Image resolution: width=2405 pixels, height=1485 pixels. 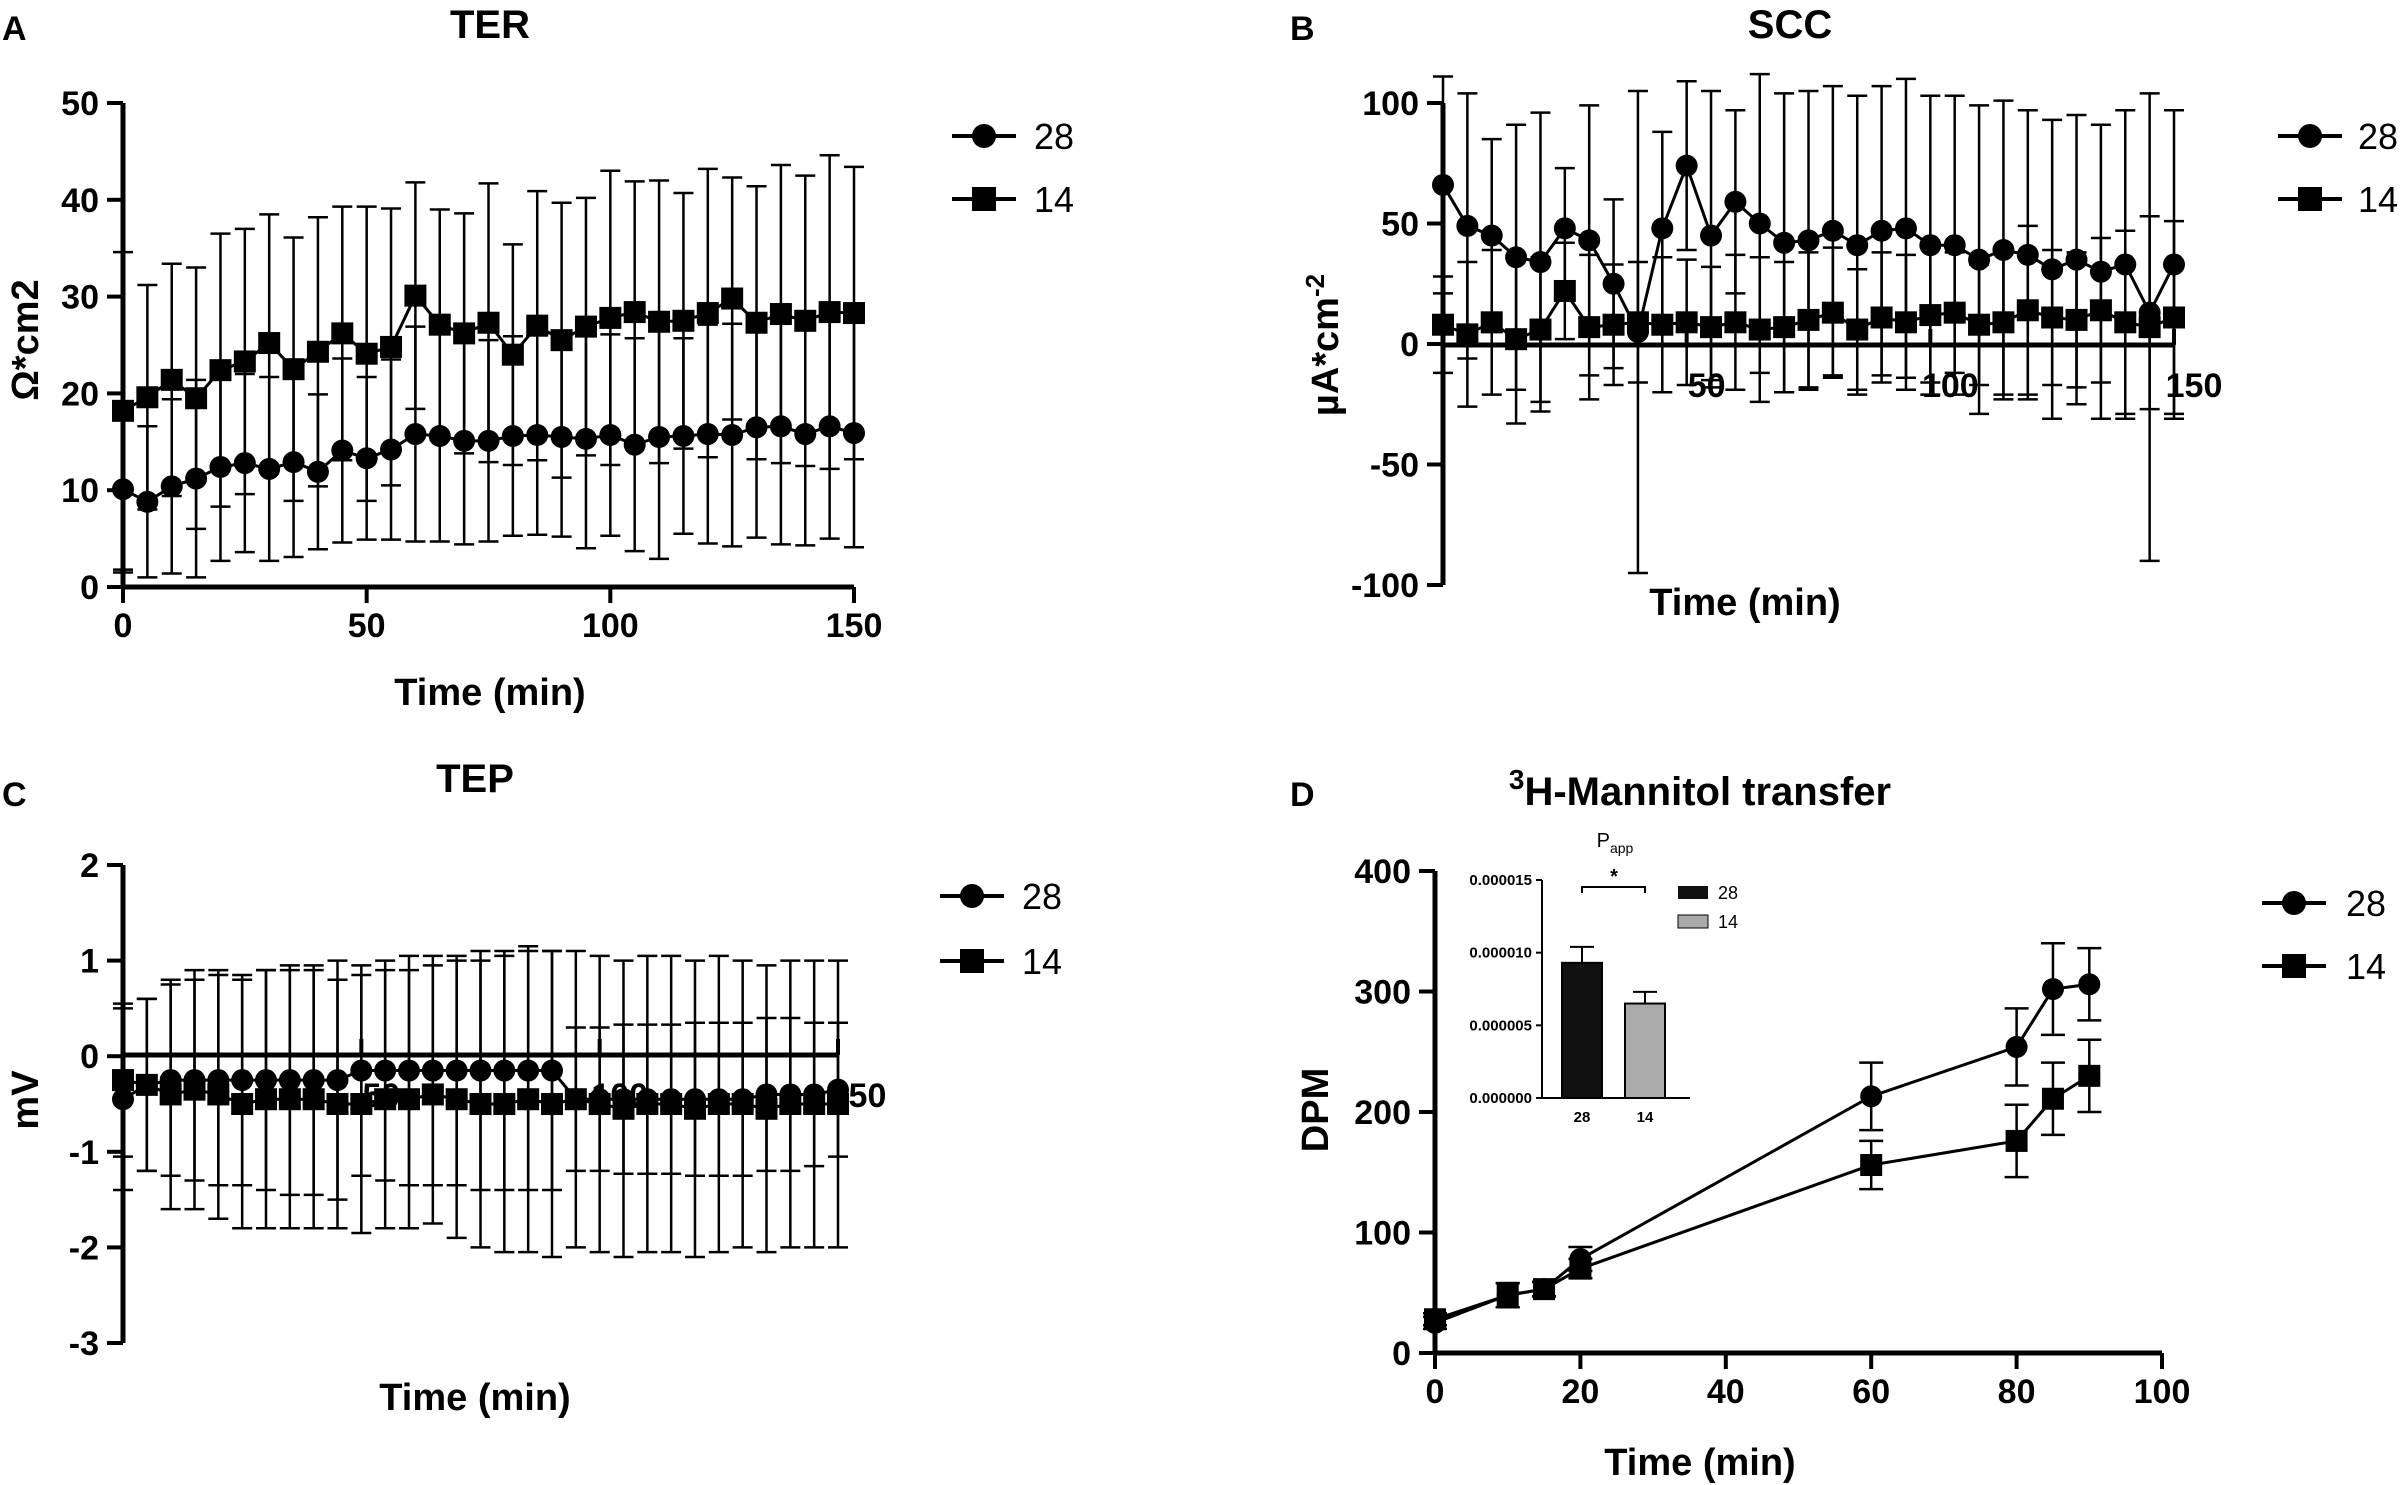 I want to click on inset-x-tick-label: 28, so click(x=1582, y=1117).